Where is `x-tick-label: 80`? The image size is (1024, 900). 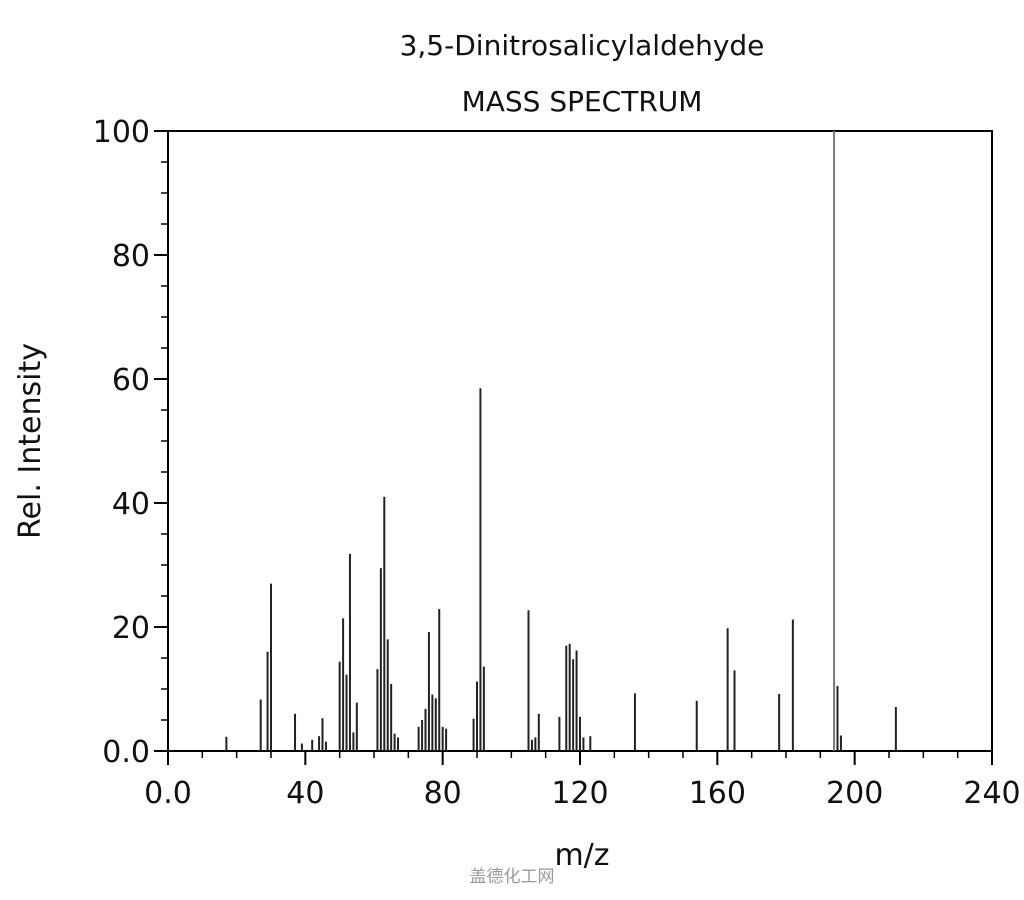 x-tick-label: 80 is located at coordinates (443, 793).